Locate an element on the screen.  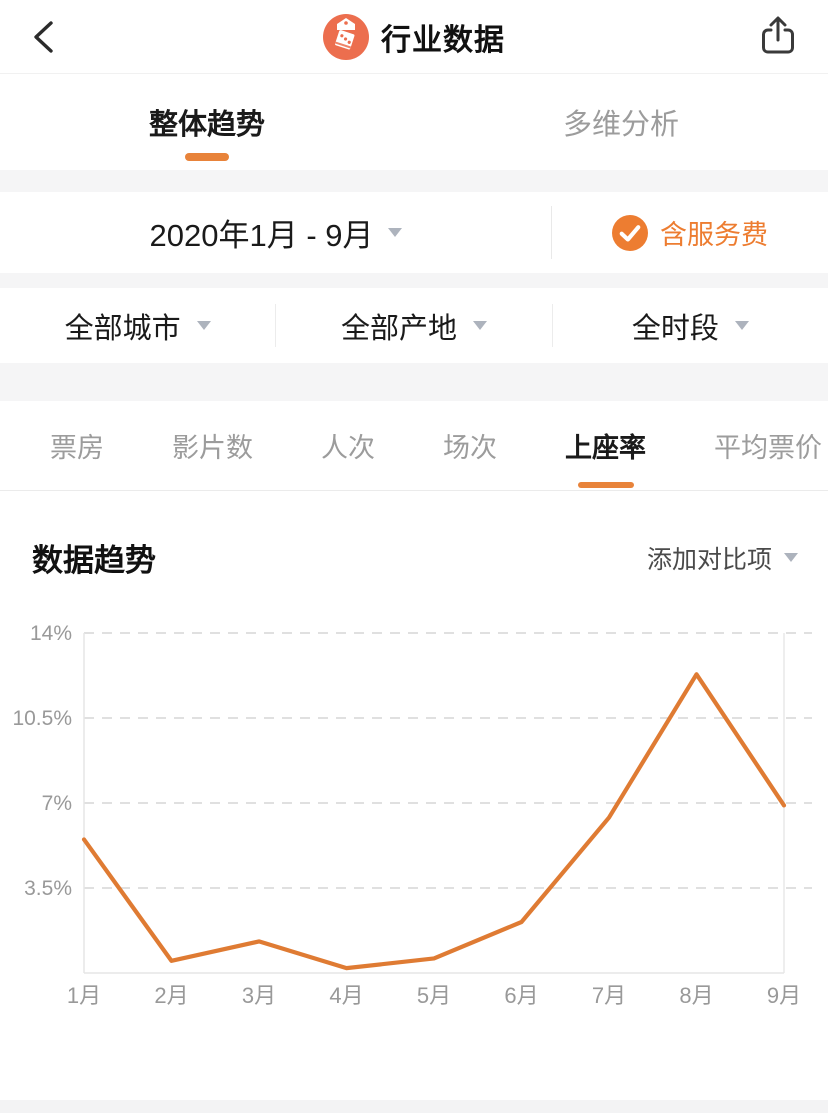
svg-text: 8月 is located at coordinates (696, 995).